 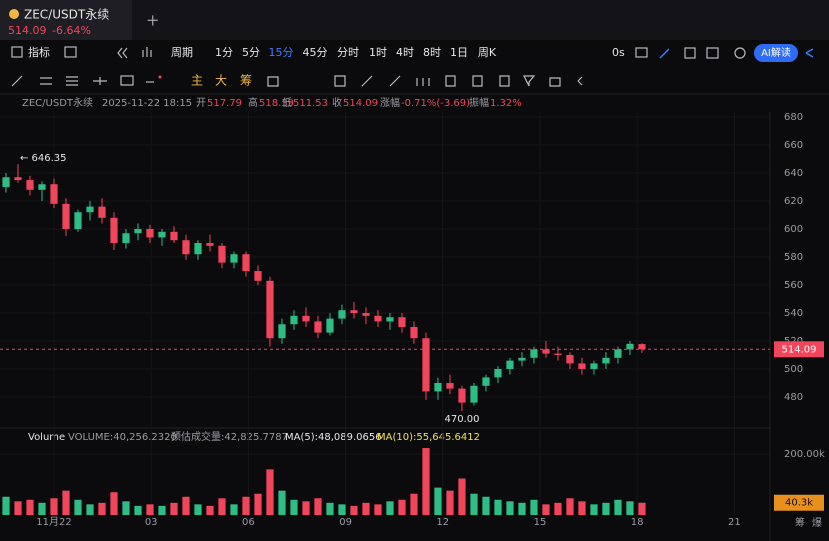 I want to click on corner-button: 爆, so click(x=817, y=523).